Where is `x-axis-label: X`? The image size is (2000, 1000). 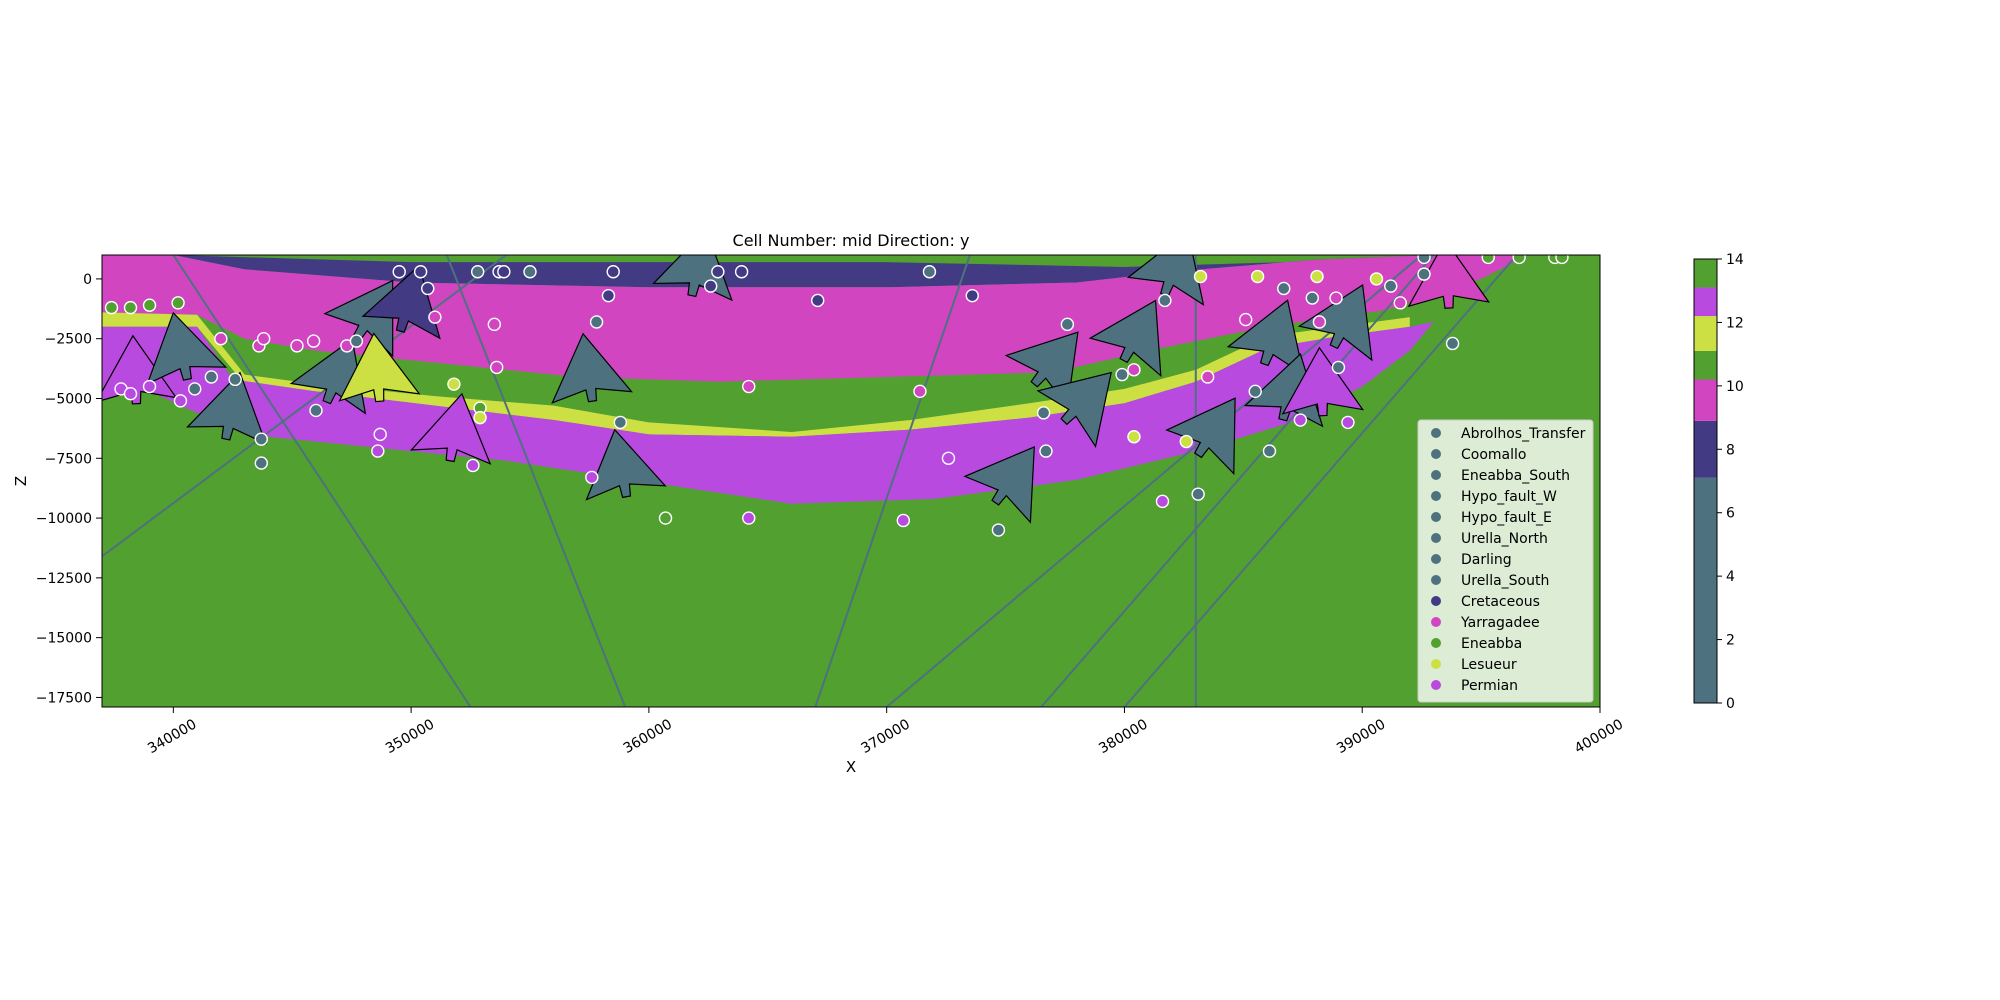
x-axis-label: X is located at coordinates (851, 767).